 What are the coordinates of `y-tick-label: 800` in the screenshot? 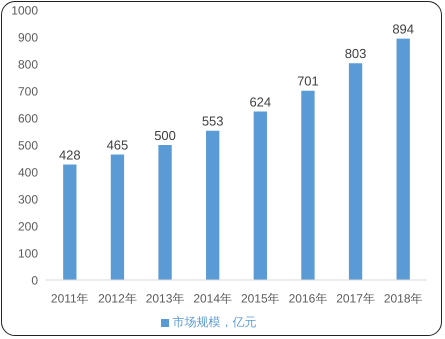 It's located at (28, 64).